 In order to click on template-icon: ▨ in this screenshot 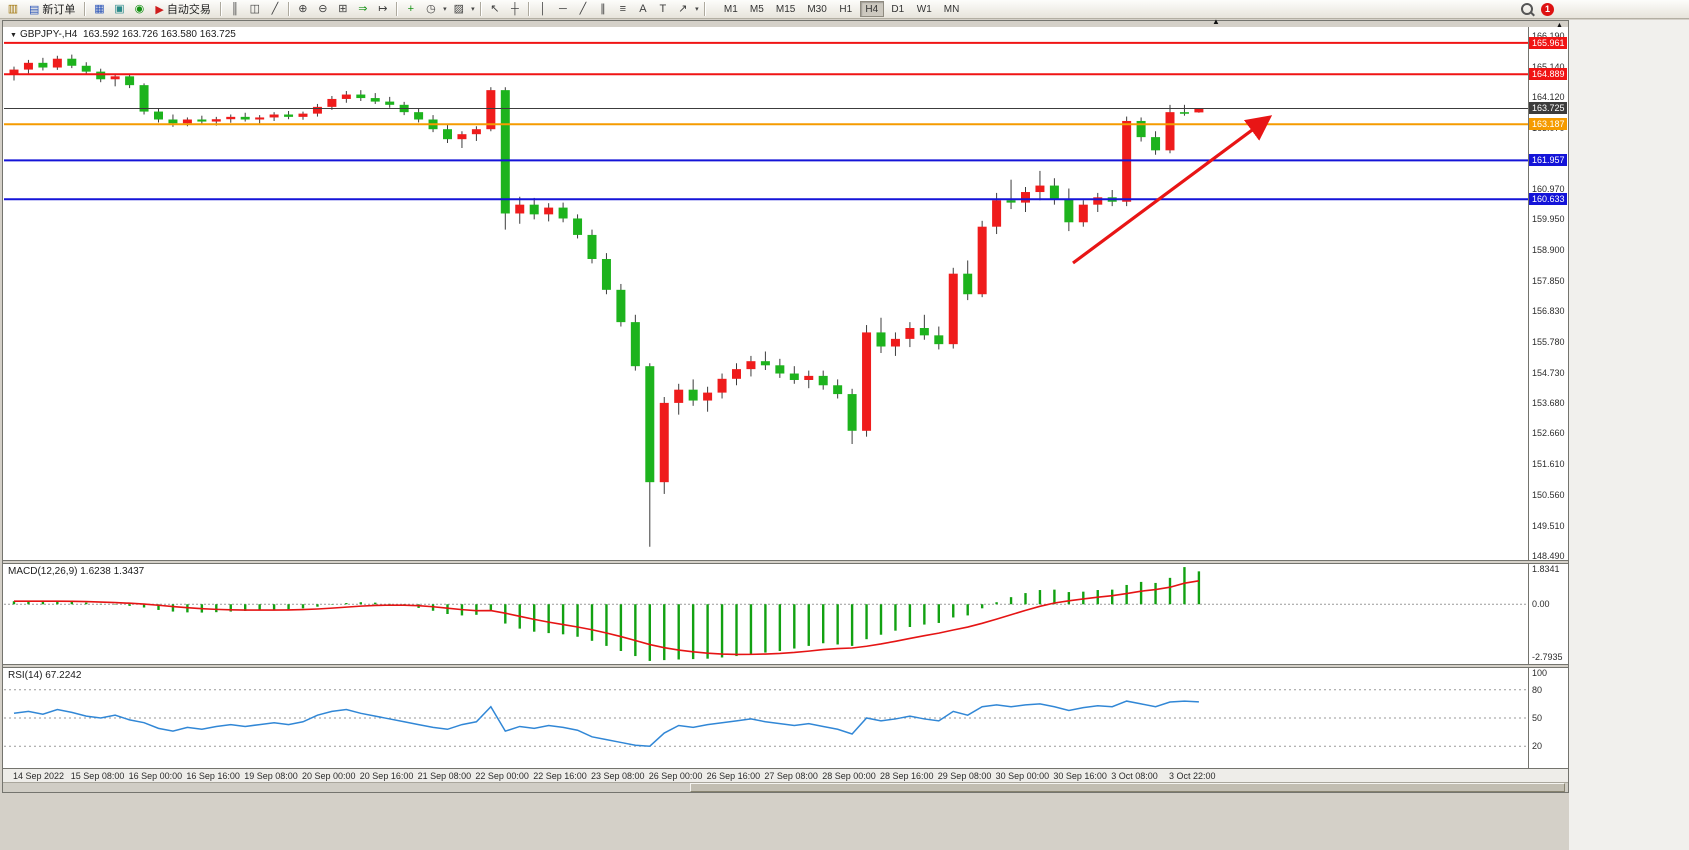, I will do `click(459, 9)`.